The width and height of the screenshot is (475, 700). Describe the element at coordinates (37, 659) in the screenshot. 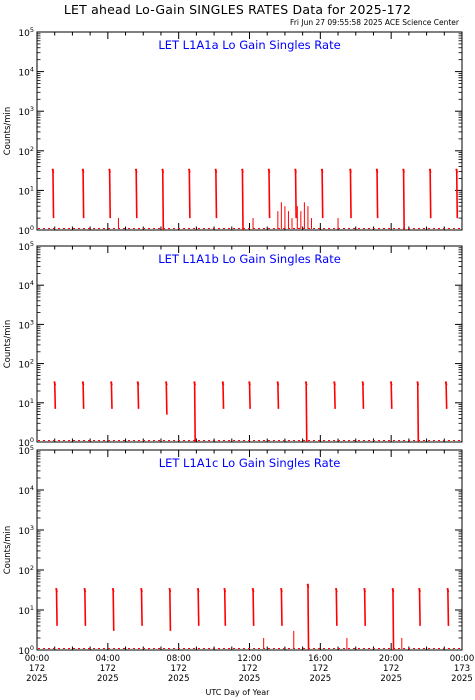

I see `x-tick-time: 00:00` at that location.